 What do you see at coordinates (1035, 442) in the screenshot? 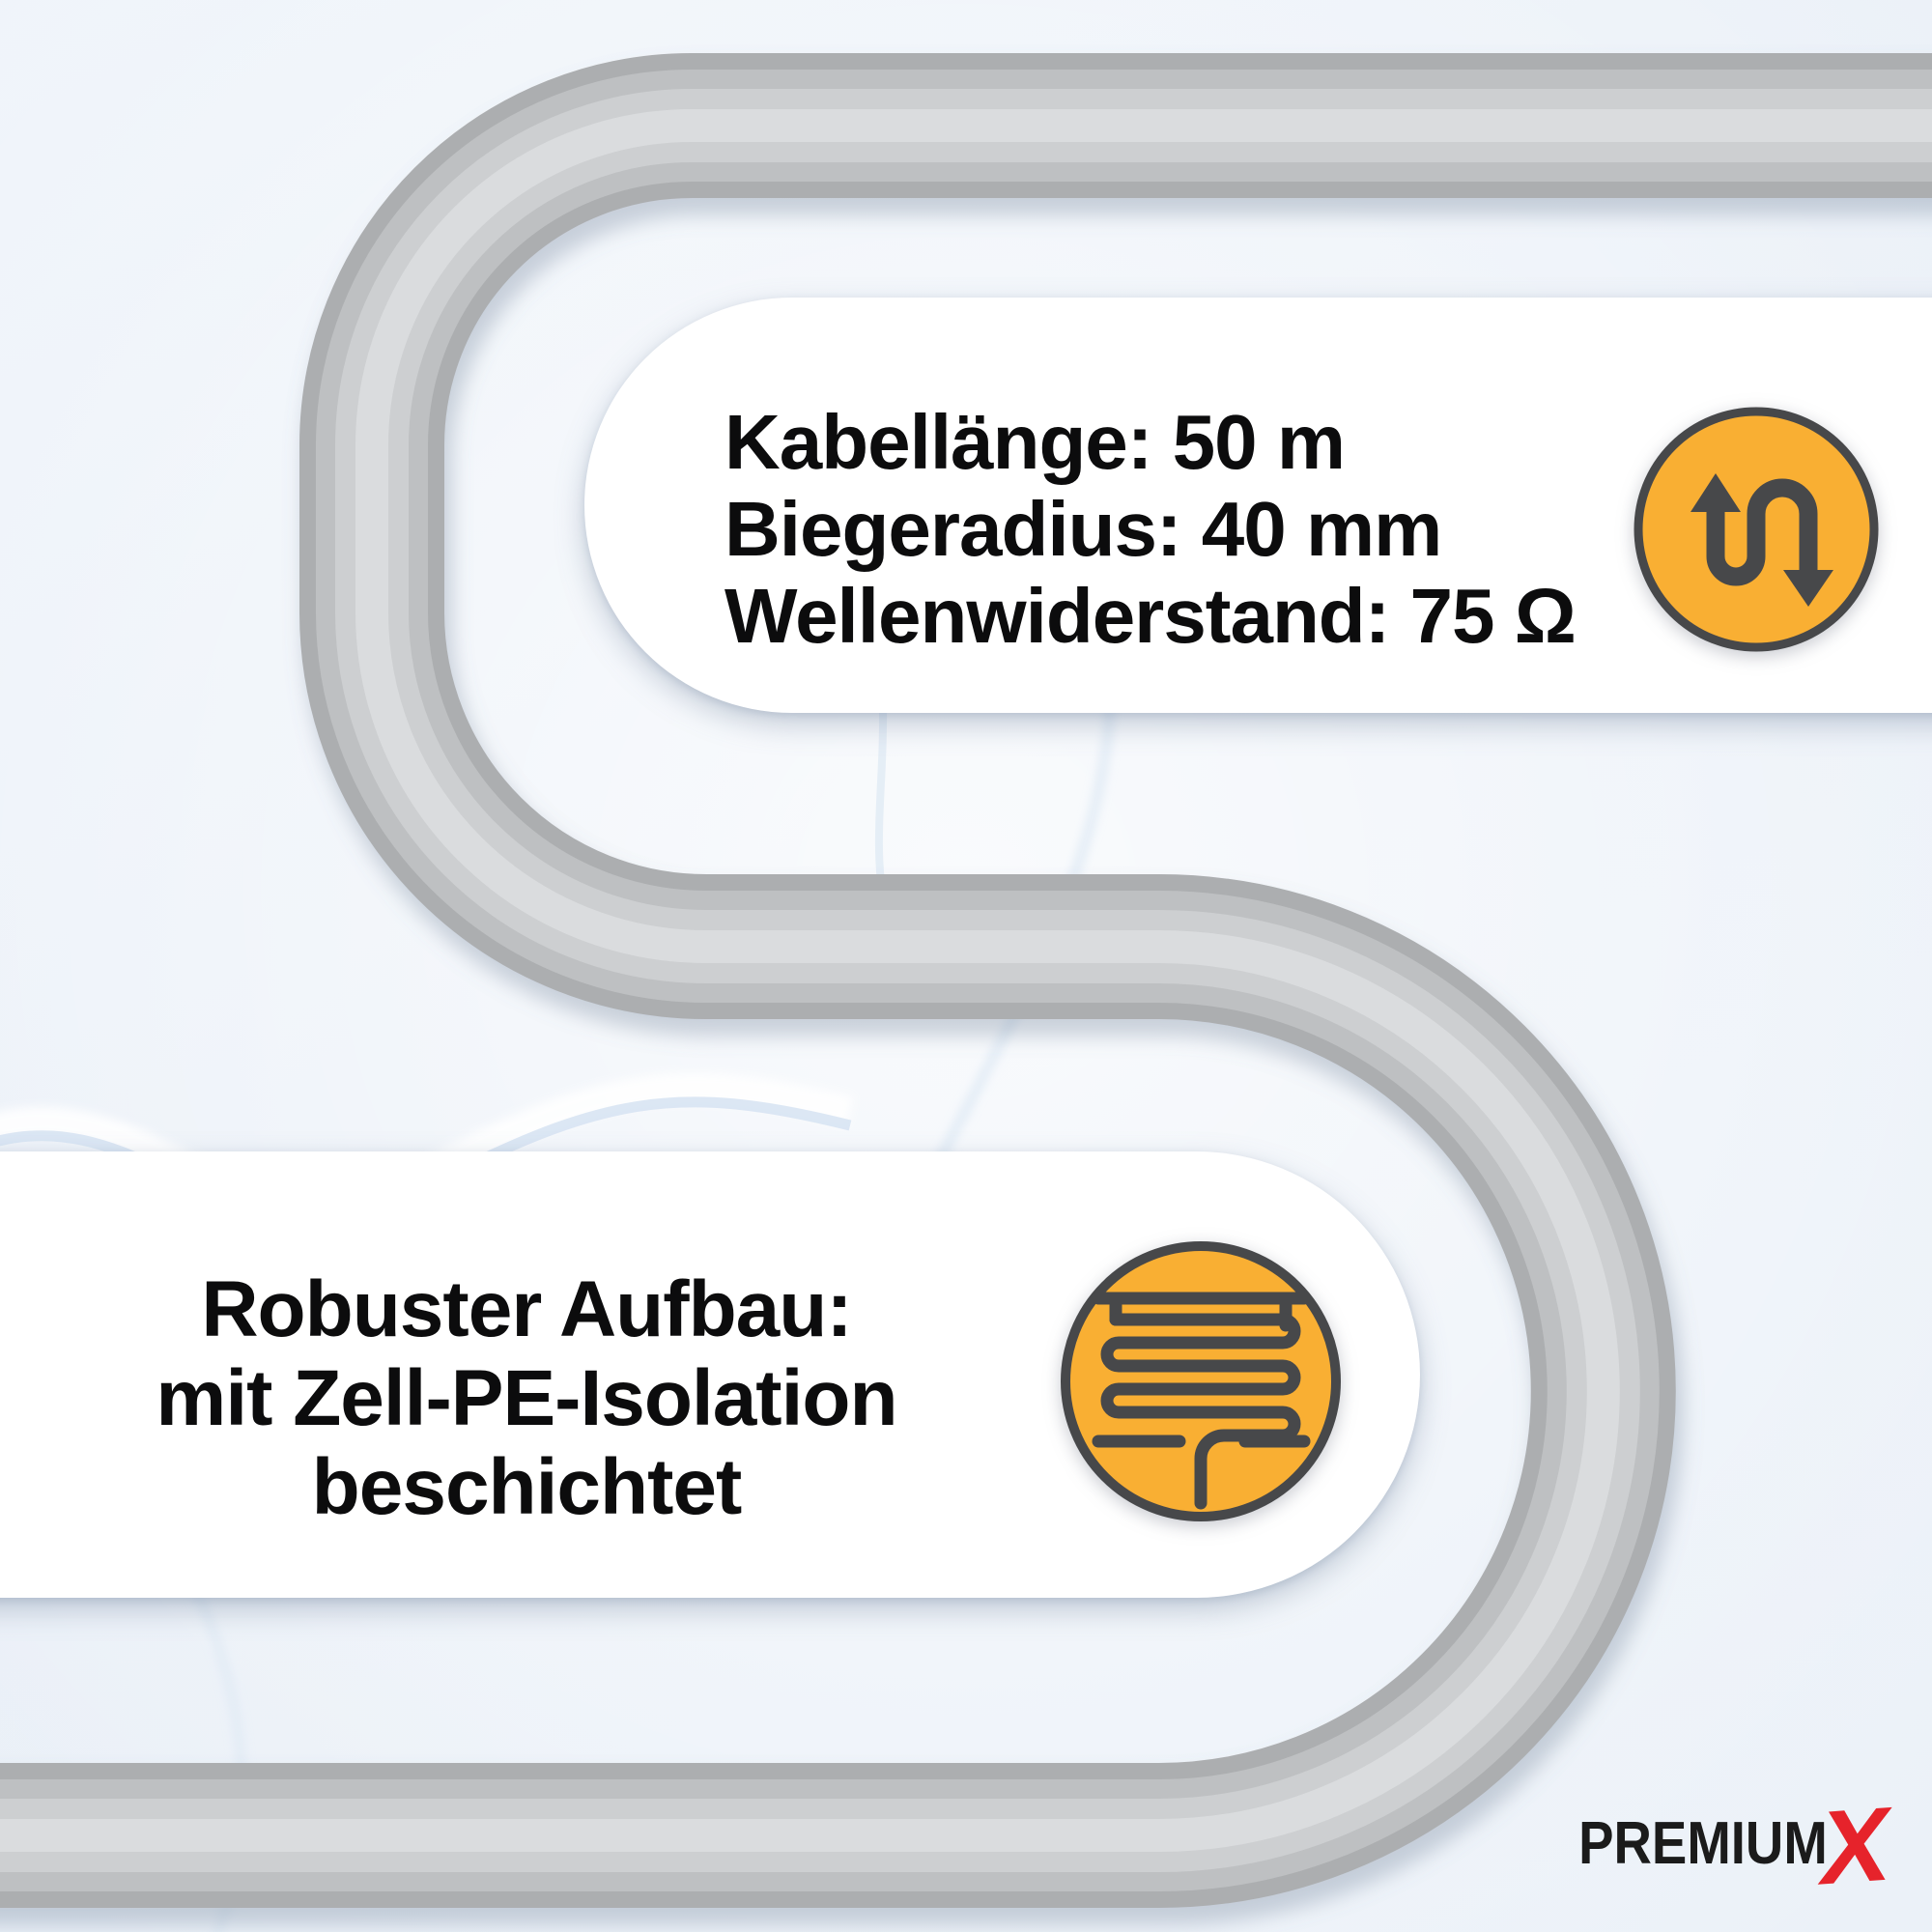
I see `spec-line-cable-length: Kabellänge: 50 m` at bounding box center [1035, 442].